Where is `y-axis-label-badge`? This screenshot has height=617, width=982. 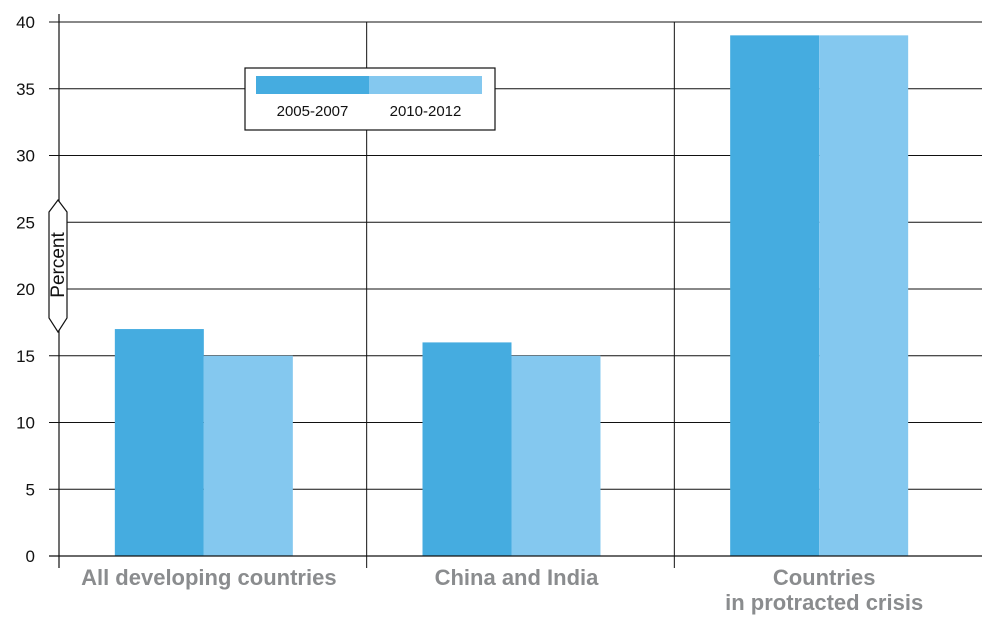 y-axis-label-badge is located at coordinates (58, 266).